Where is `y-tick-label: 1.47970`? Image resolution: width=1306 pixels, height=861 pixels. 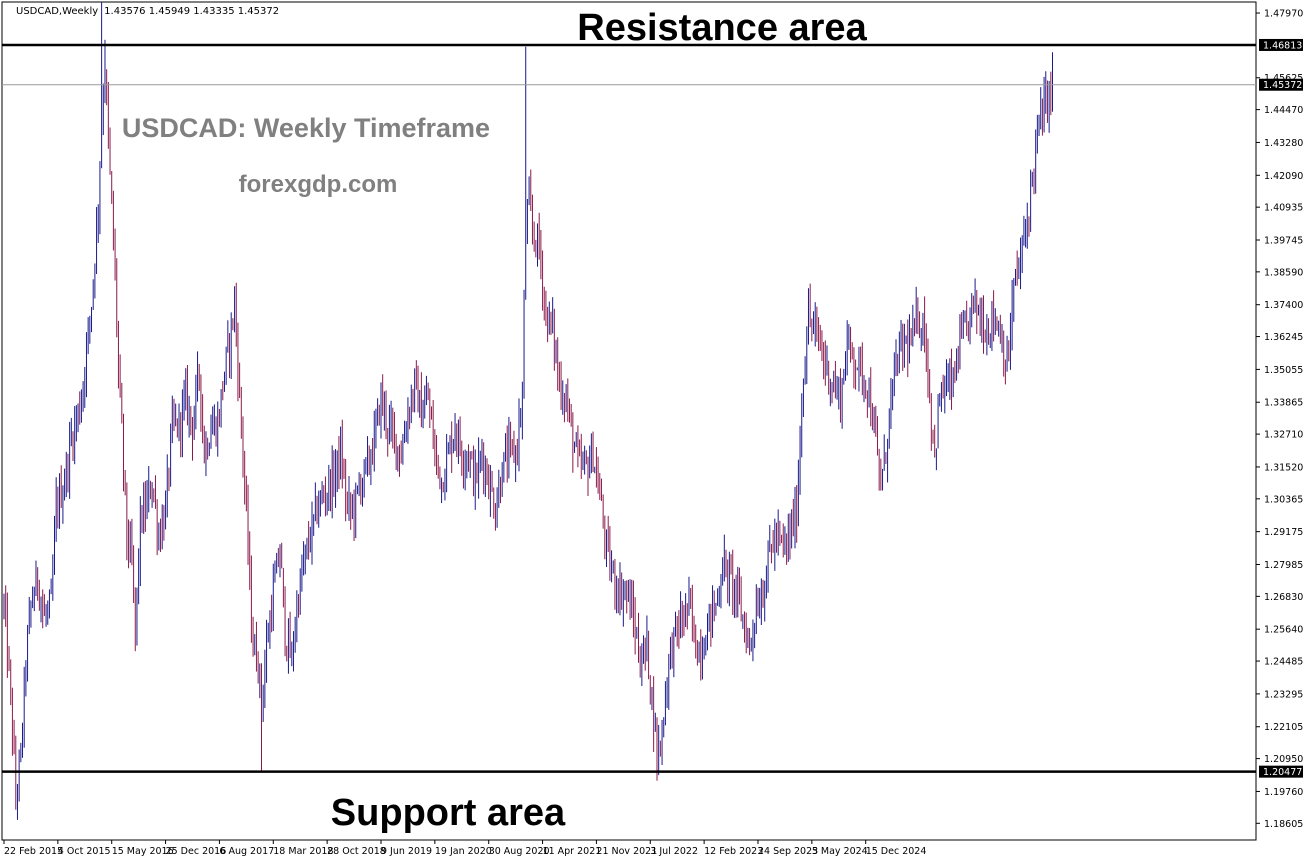
y-tick-label: 1.47970 is located at coordinates (1283, 14).